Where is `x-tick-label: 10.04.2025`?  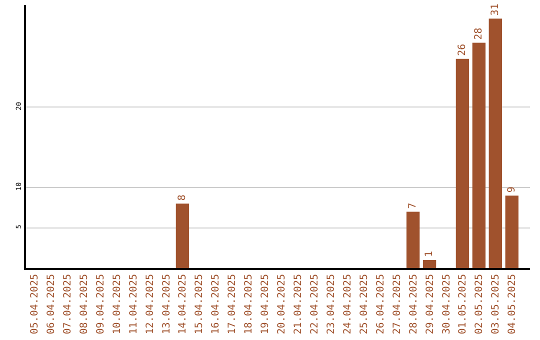 x-tick-label: 10.04.2025 is located at coordinates (117, 304).